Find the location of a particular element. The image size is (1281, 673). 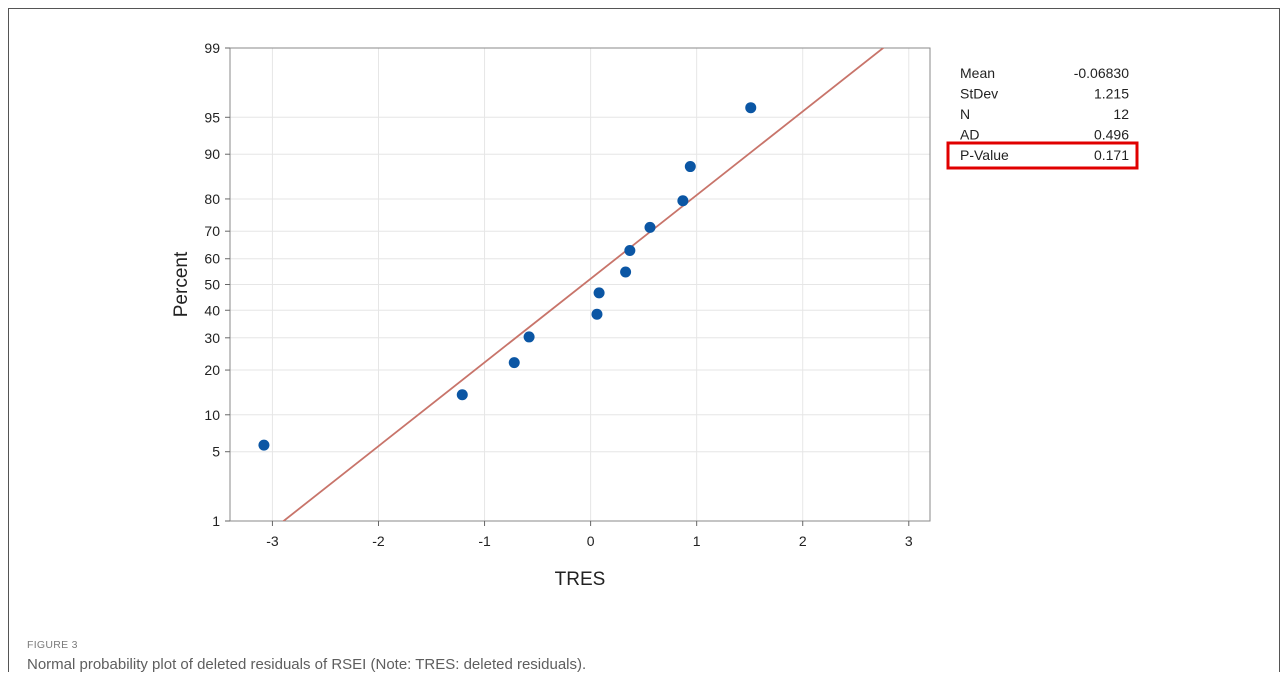

figure-label: FIGURE 3 is located at coordinates (52, 645).